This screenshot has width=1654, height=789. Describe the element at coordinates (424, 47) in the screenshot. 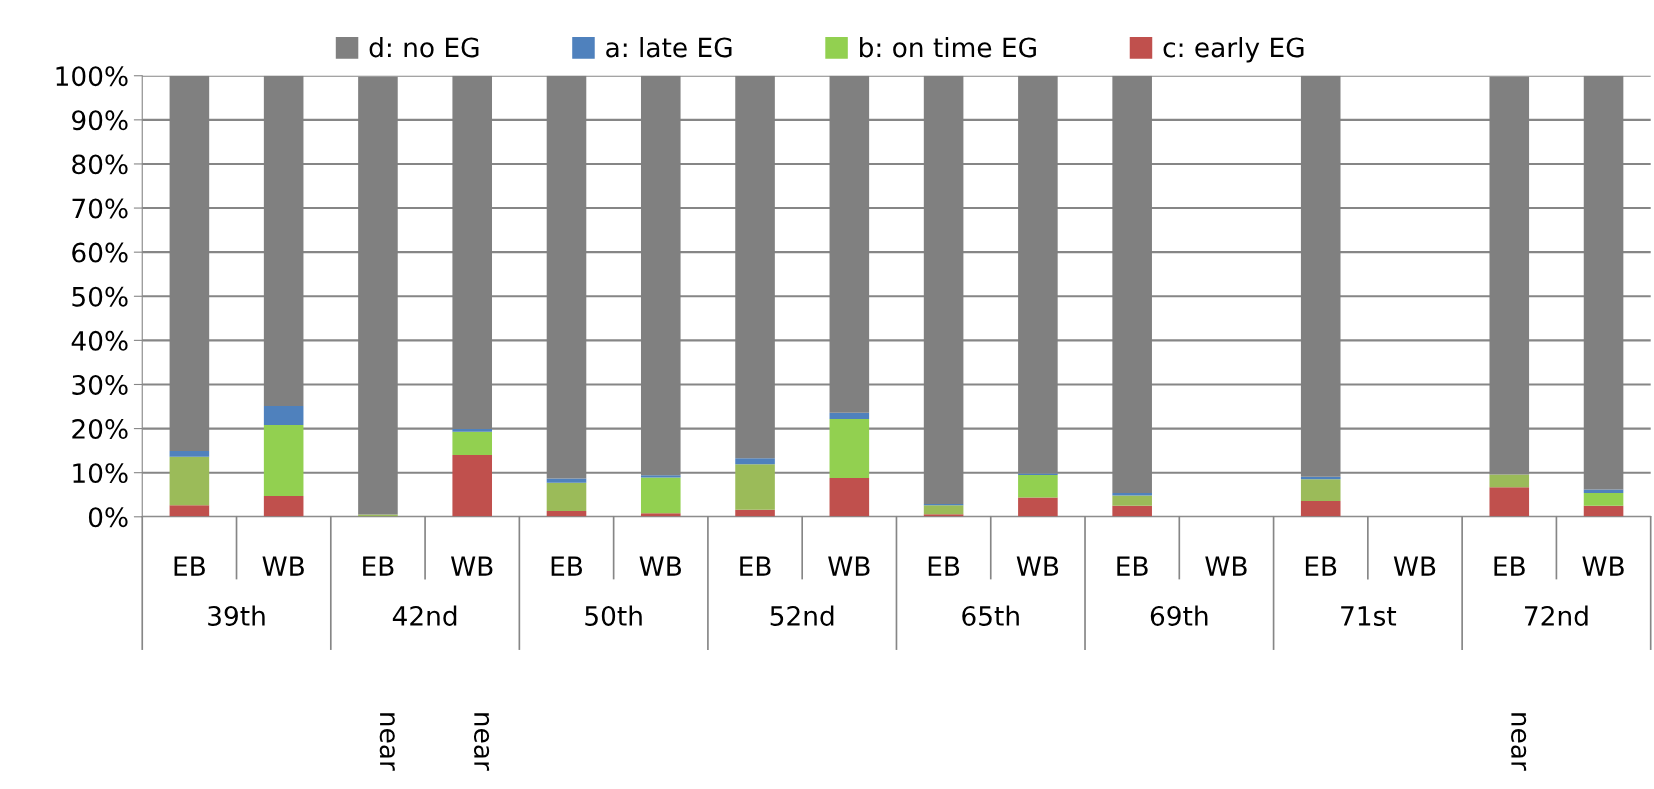

I see `legend-label: d: no EG` at that location.